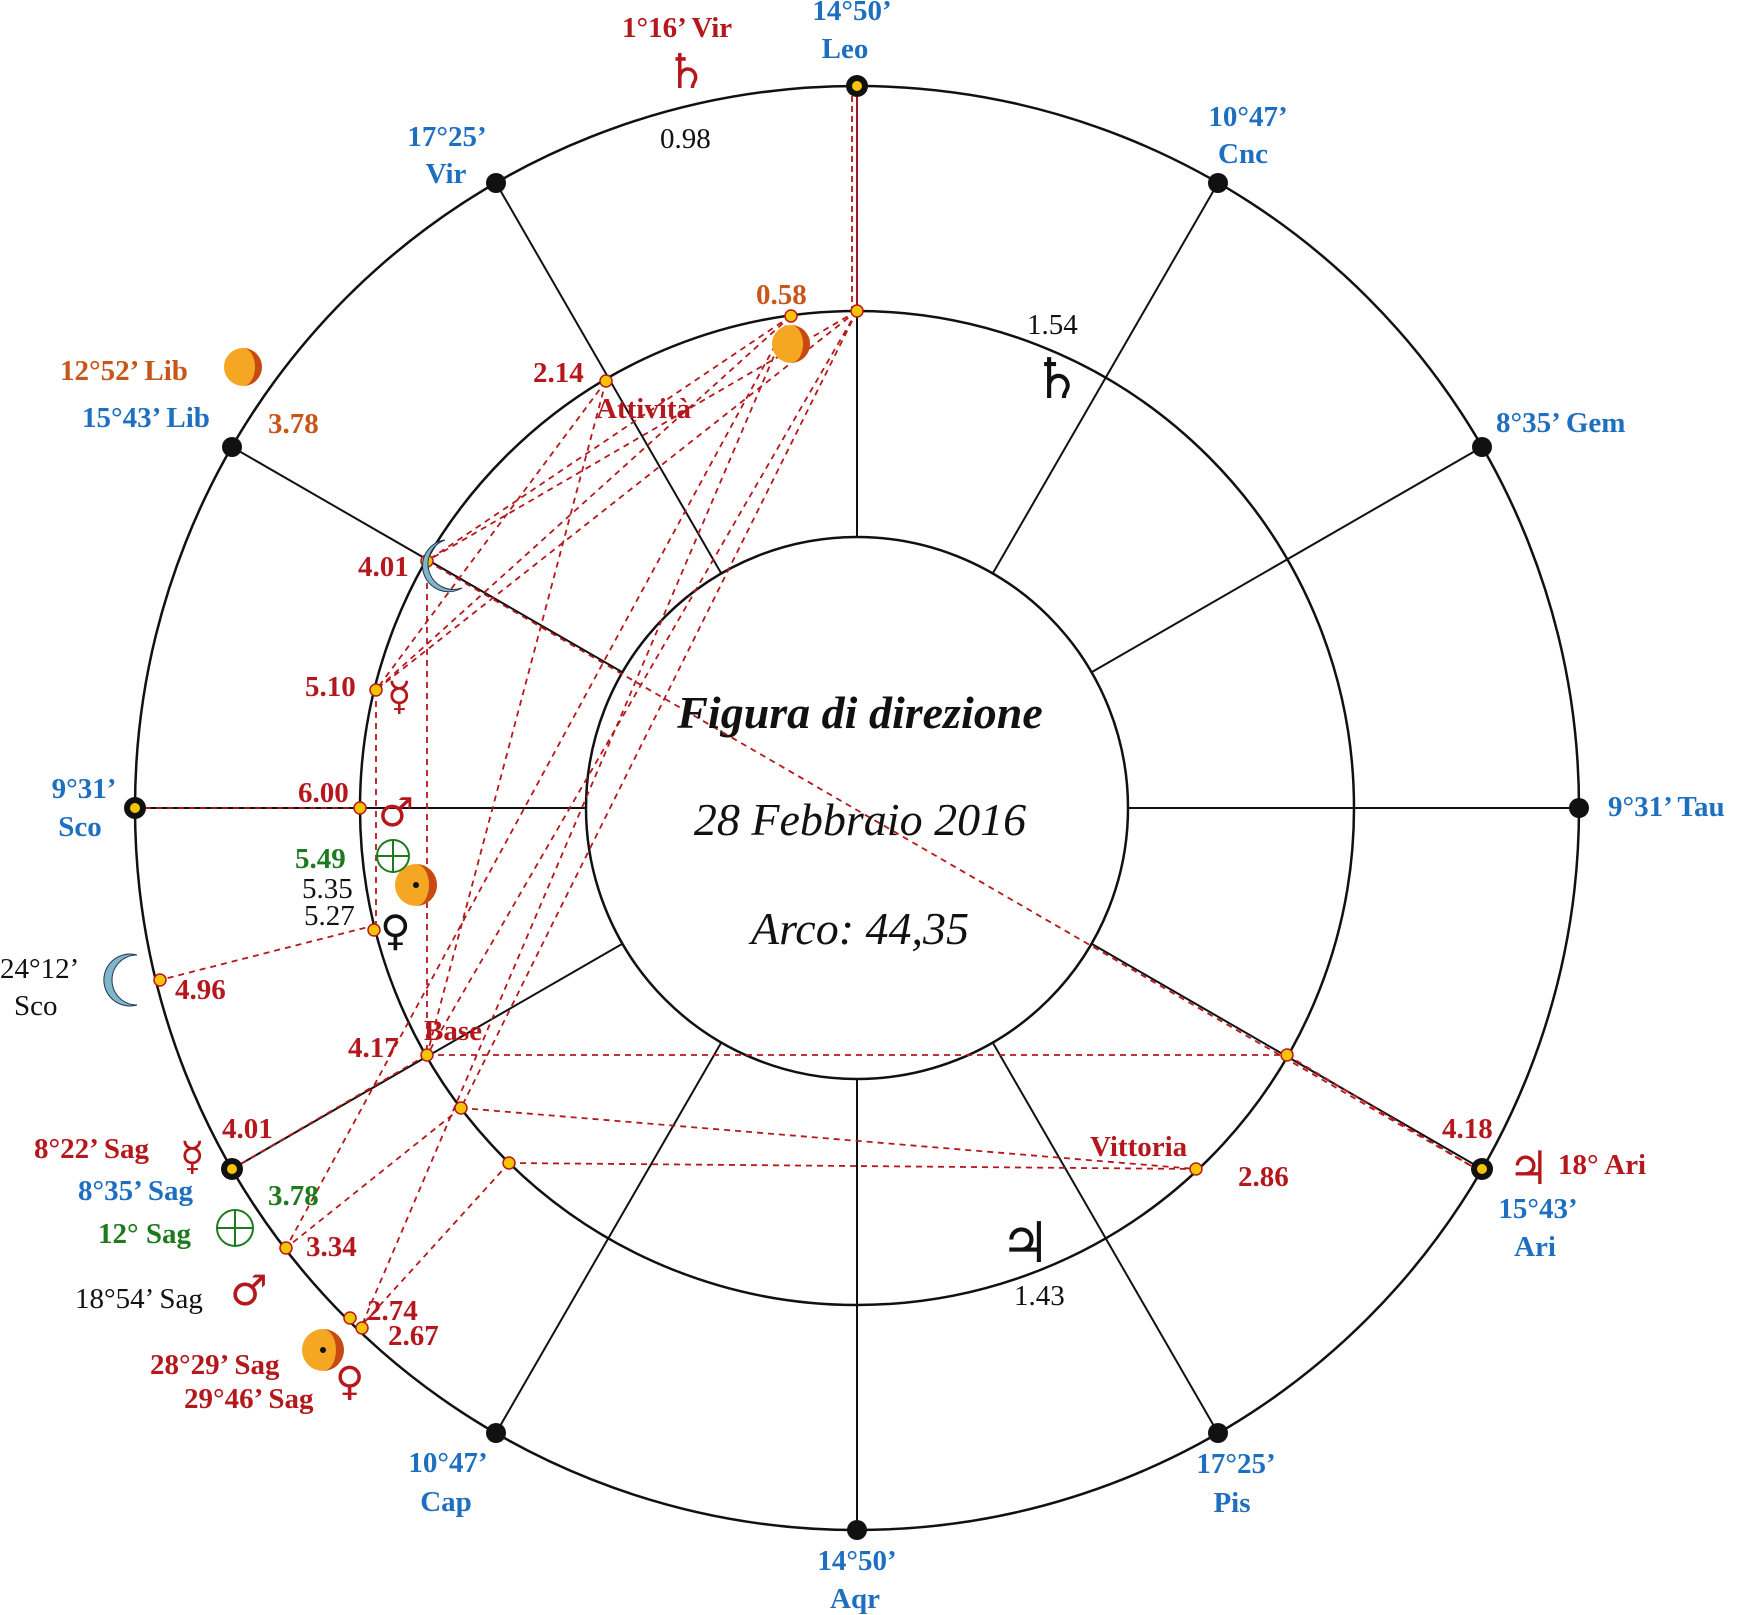  I want to click on value-moon: 4.01, so click(383, 567).